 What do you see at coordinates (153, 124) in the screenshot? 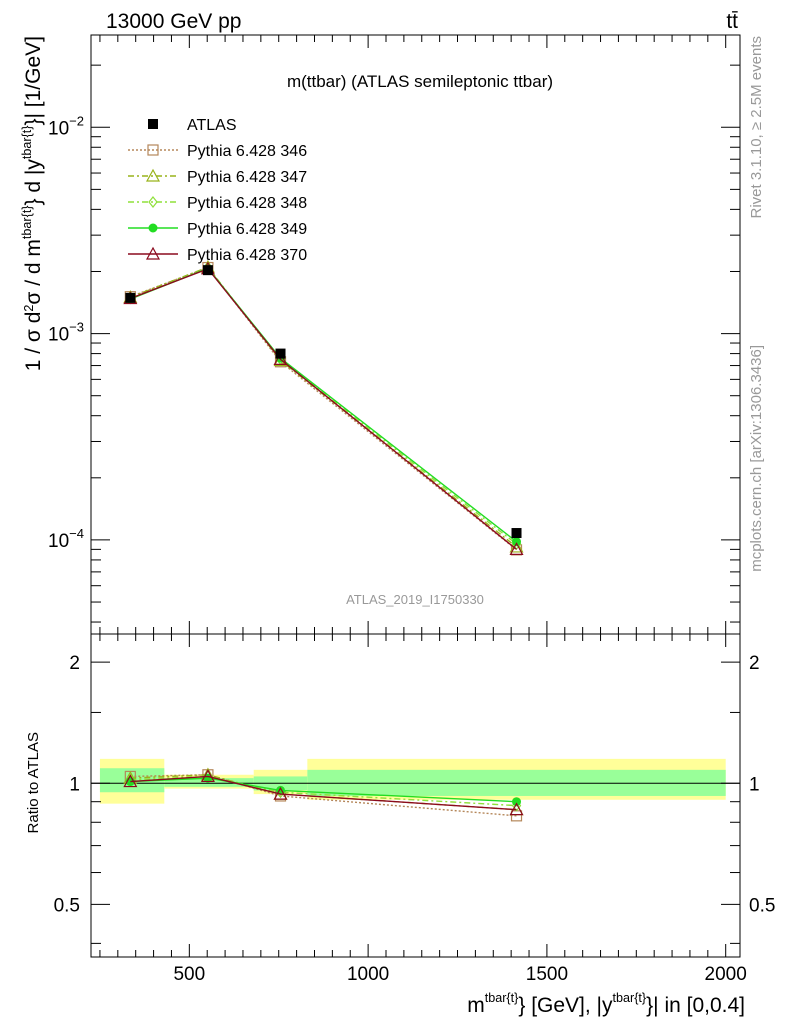
I see `legend-marker-atlas` at bounding box center [153, 124].